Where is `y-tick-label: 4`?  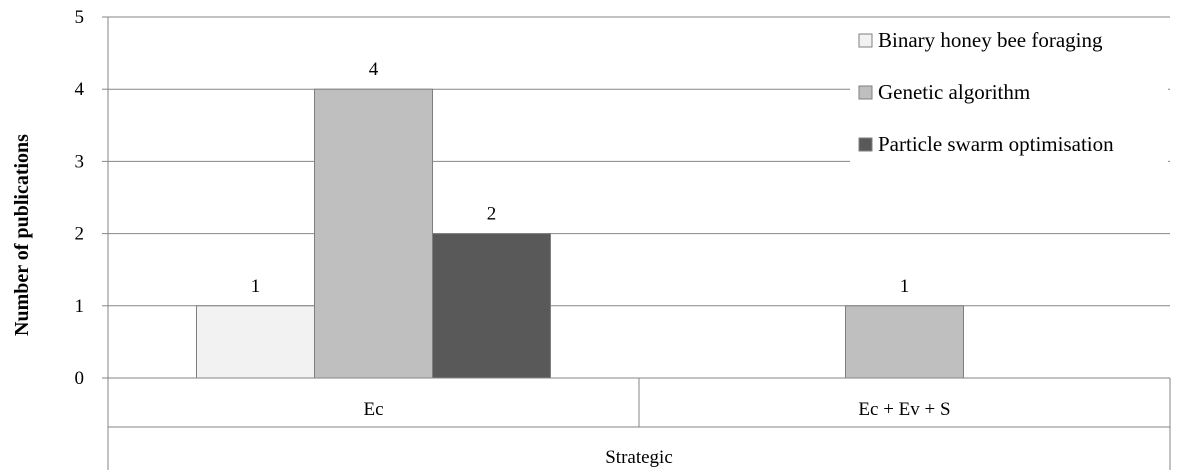
y-tick-label: 4 is located at coordinates (80, 89).